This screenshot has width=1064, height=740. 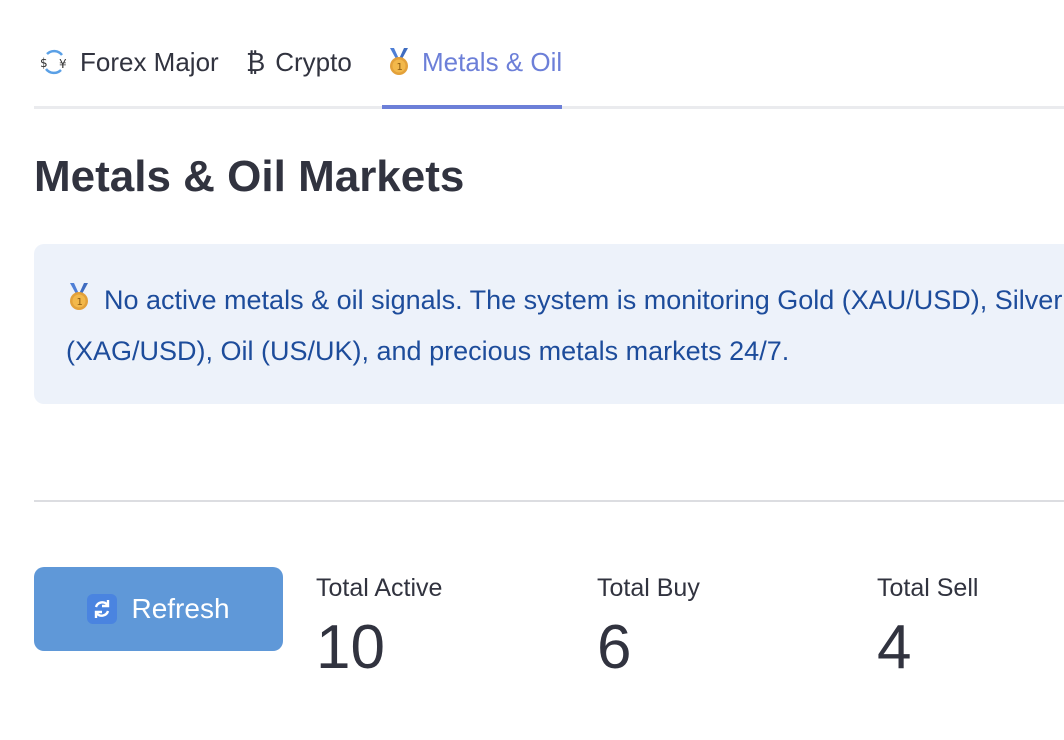 I want to click on metric-label: Total Active, so click(x=379, y=588).